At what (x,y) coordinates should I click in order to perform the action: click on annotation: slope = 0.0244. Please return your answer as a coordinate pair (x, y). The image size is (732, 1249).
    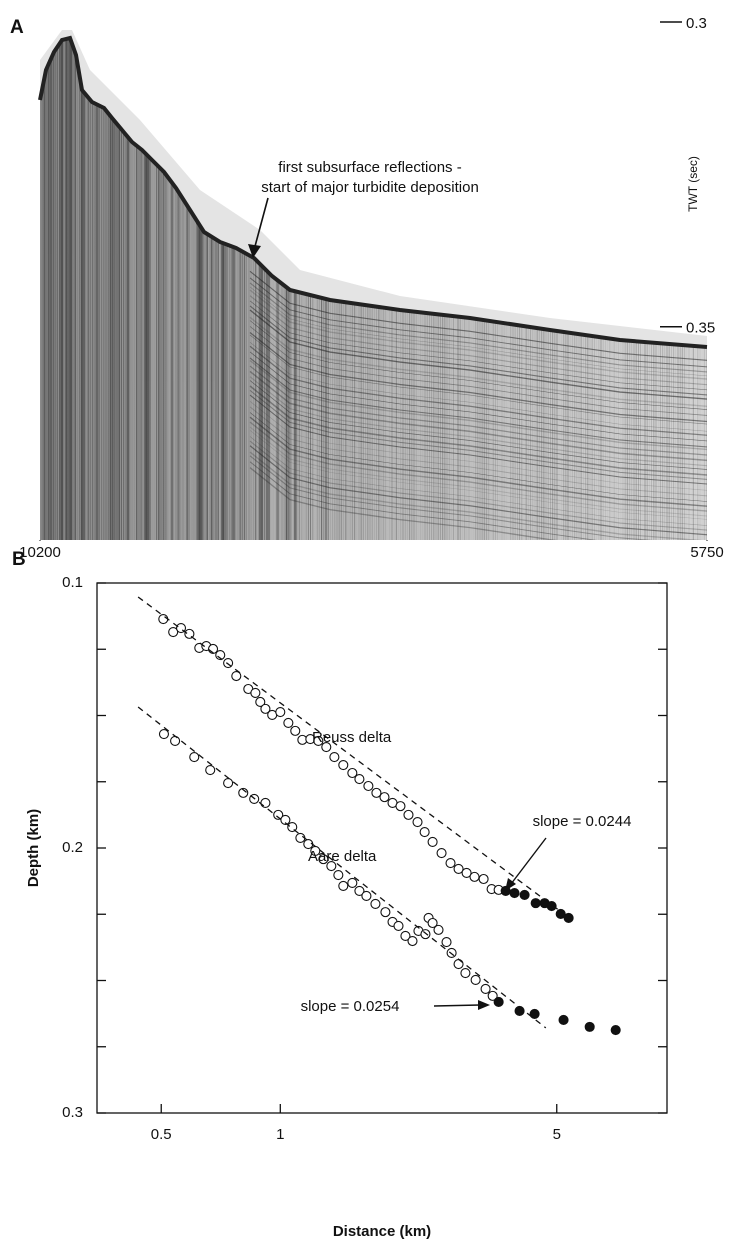
    Looking at the image, I should click on (582, 821).